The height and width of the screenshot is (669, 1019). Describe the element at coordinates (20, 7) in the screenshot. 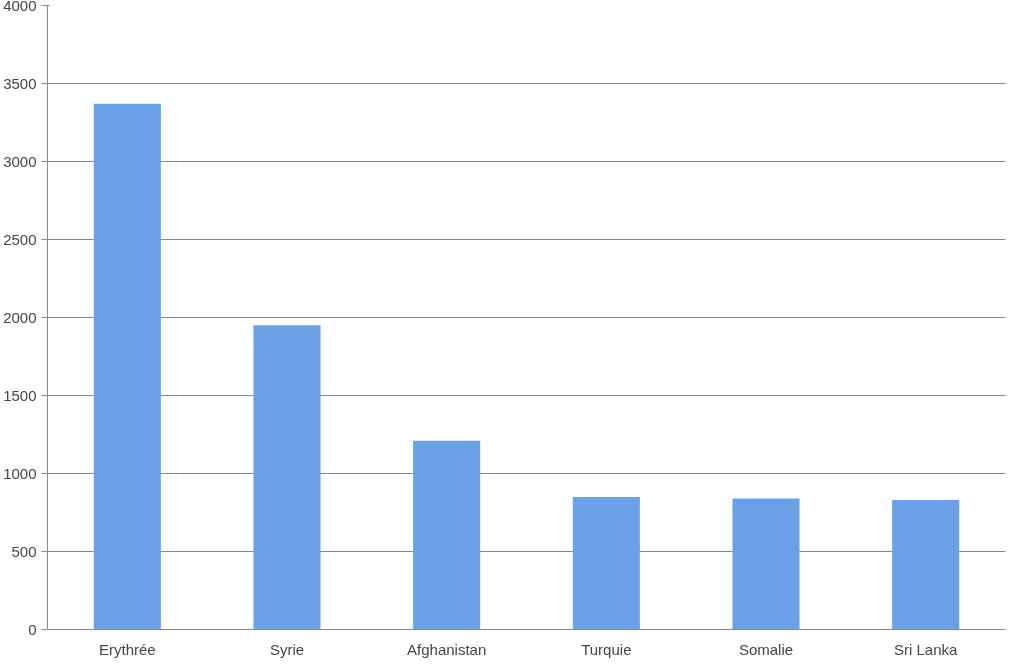

I see `y-tick-label: 4000` at that location.